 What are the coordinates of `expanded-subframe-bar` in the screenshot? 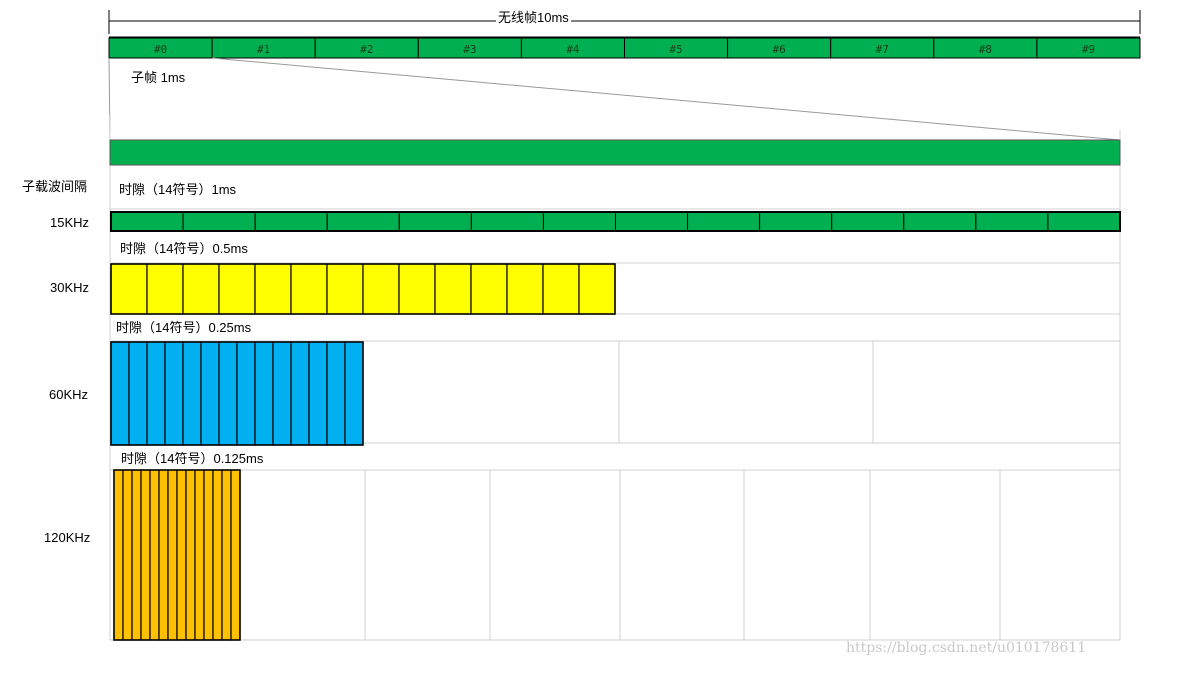 It's located at (615, 152).